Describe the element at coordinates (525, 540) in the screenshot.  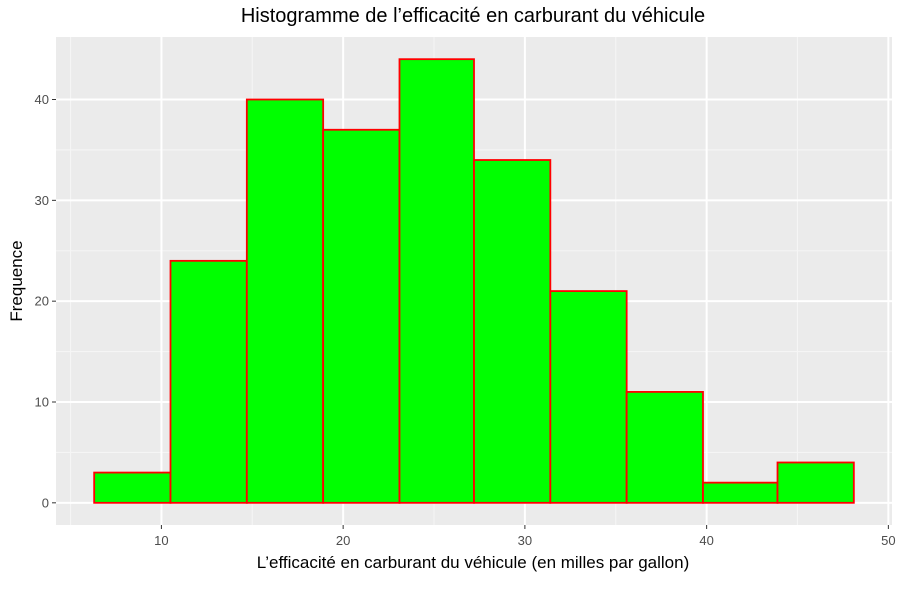
I see `x-tick-label: 30` at that location.